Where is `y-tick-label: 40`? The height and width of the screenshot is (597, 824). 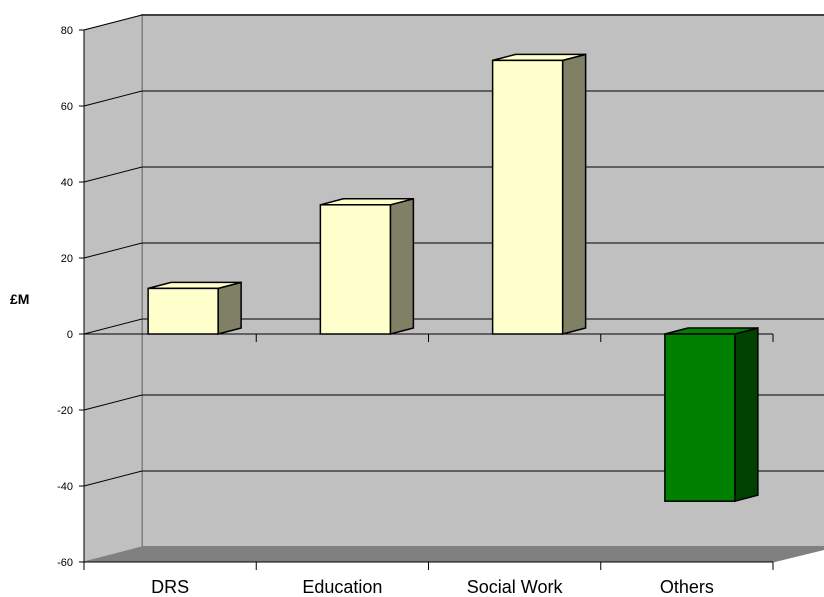
y-tick-label: 40 is located at coordinates (67, 183).